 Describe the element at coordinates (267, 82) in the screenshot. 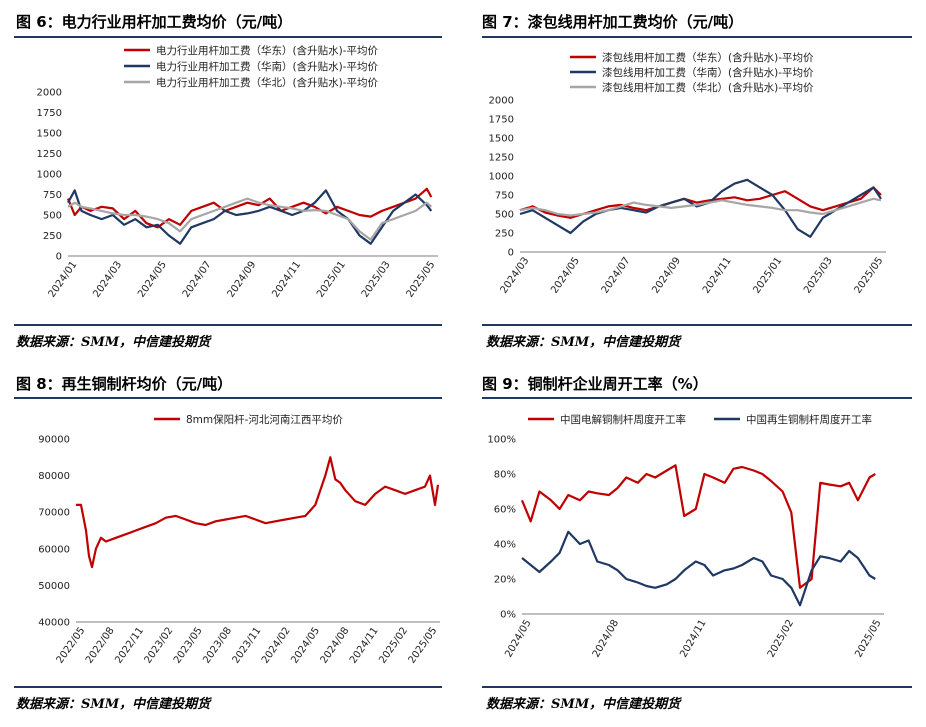

I see `legend-label-3: 电力行业用杆加工费（华北）(含升贴水)-平均价` at that location.